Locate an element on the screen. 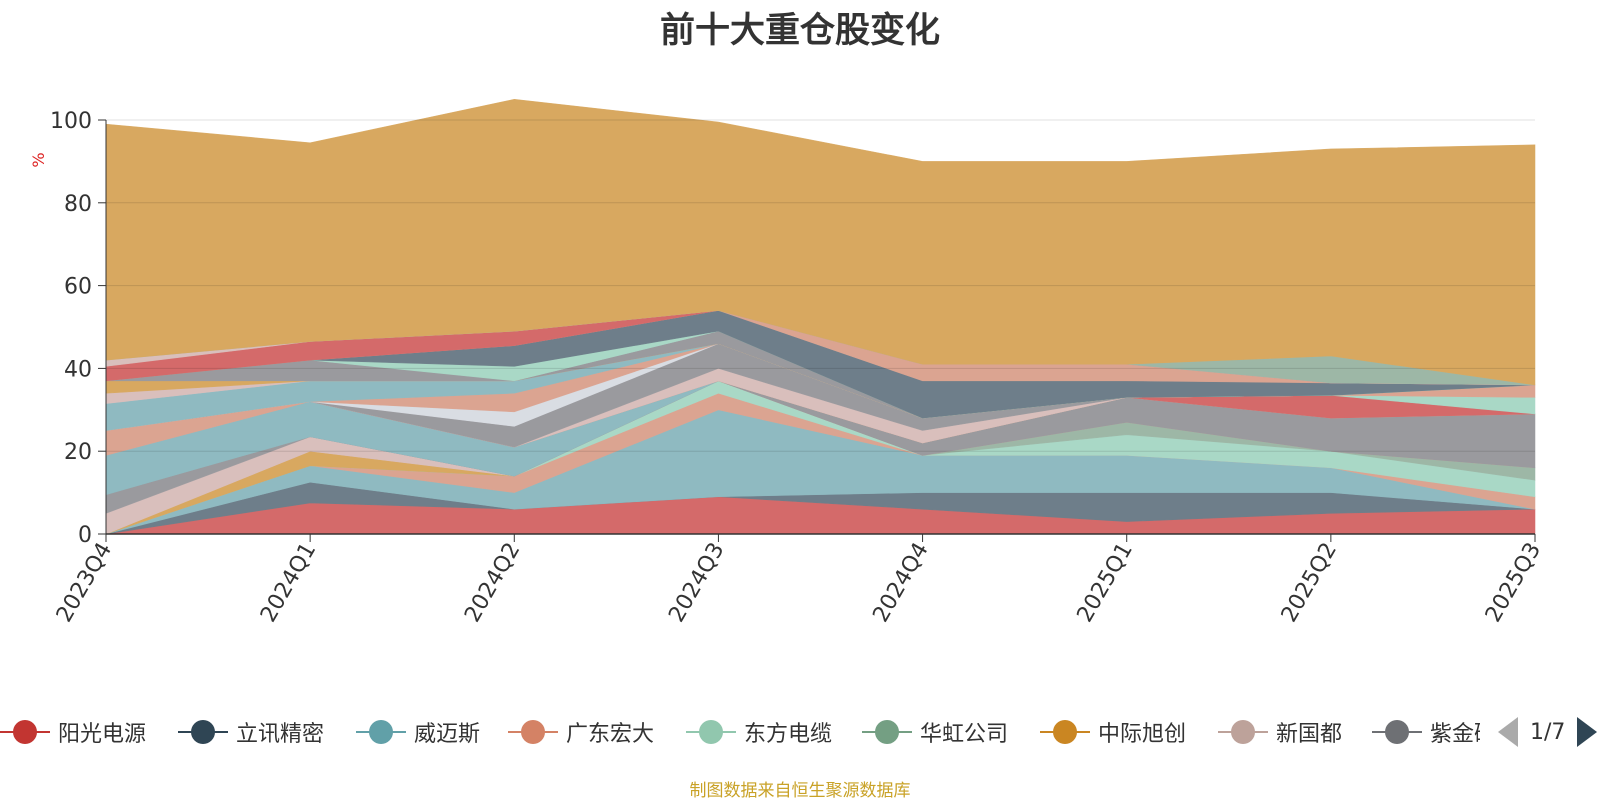  x-tick-label: 2024Q1 is located at coordinates (288, 583).